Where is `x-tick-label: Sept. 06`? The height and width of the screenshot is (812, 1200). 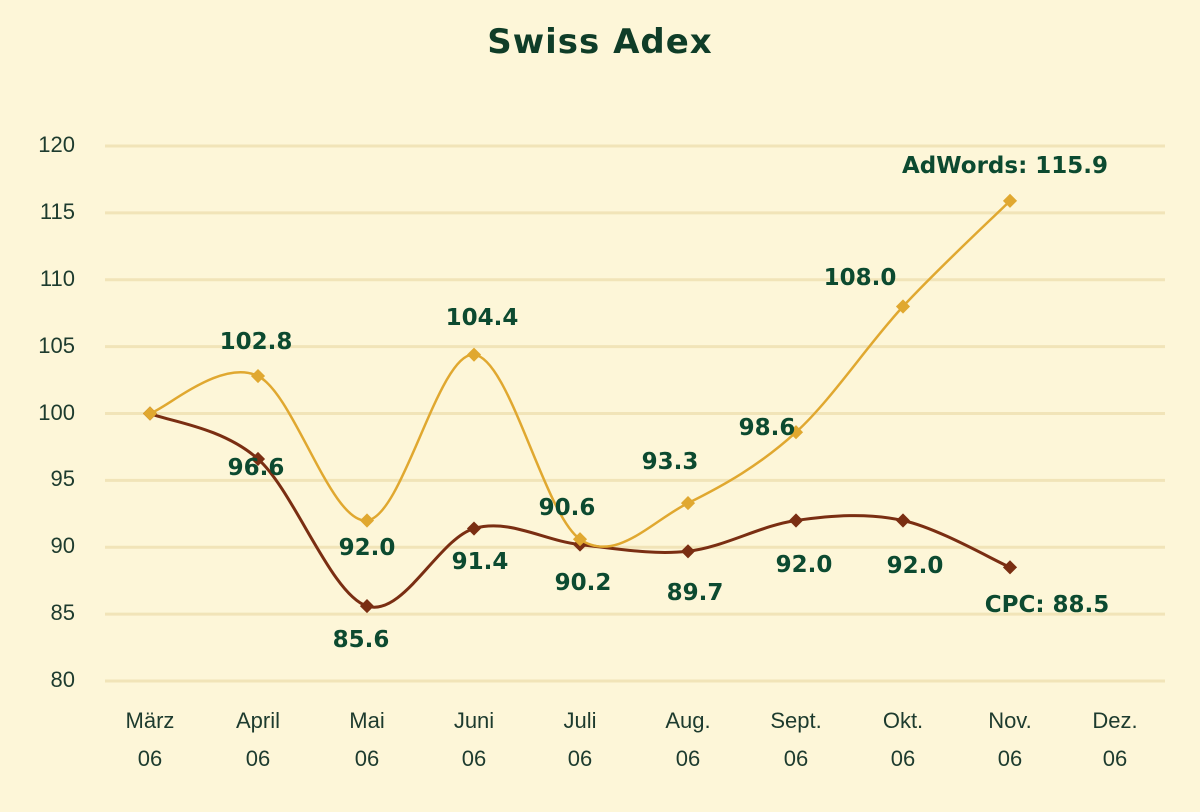
x-tick-label: Sept. 06 is located at coordinates (796, 740).